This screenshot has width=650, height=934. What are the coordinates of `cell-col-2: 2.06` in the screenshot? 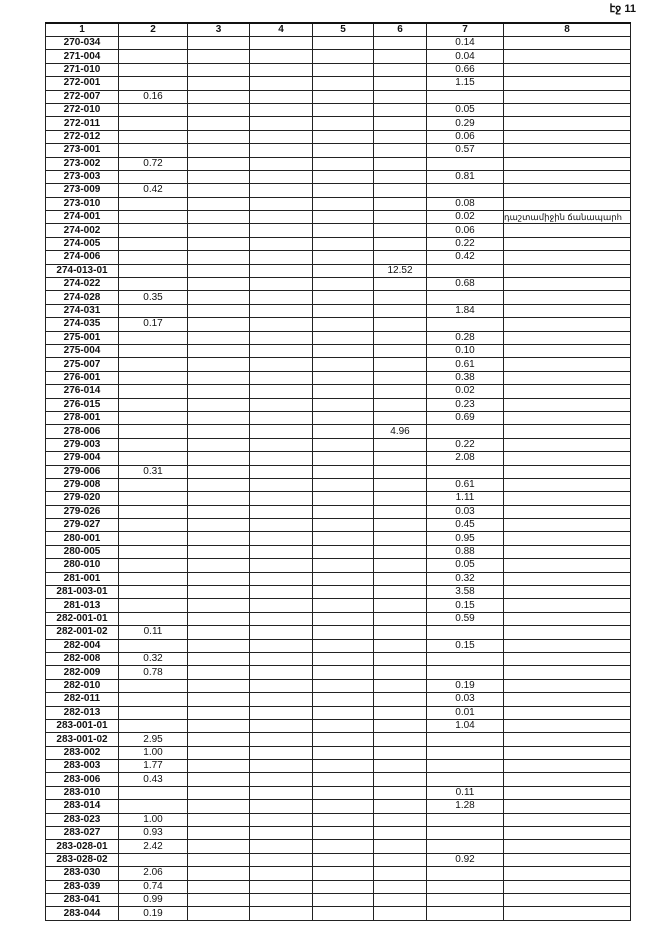 It's located at (153, 873).